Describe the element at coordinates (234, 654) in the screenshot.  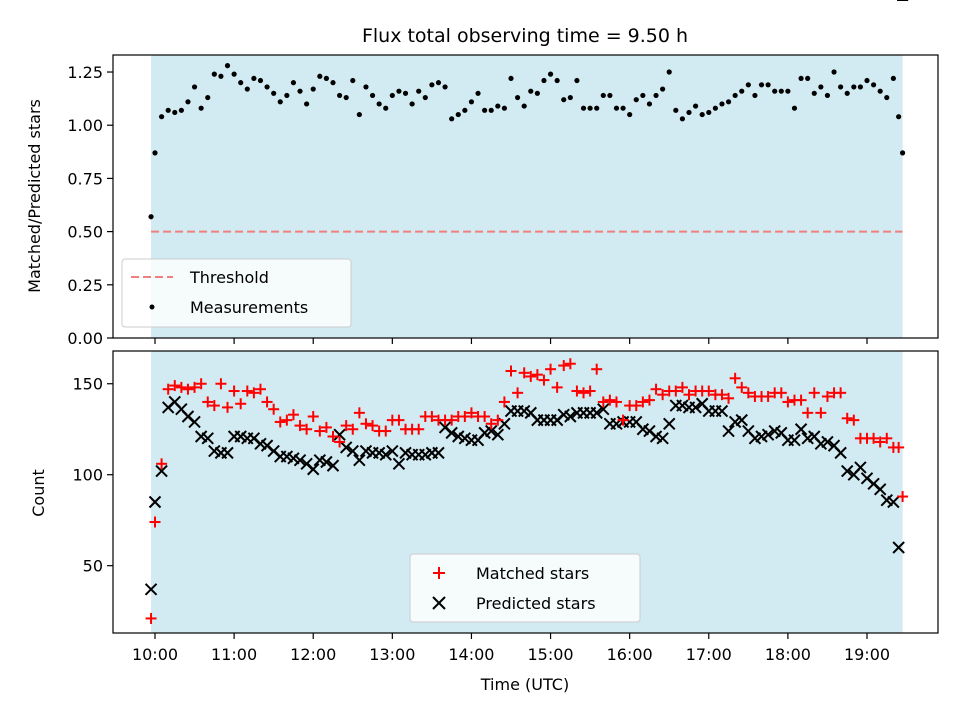
I see `xtick-label: 11:00` at that location.